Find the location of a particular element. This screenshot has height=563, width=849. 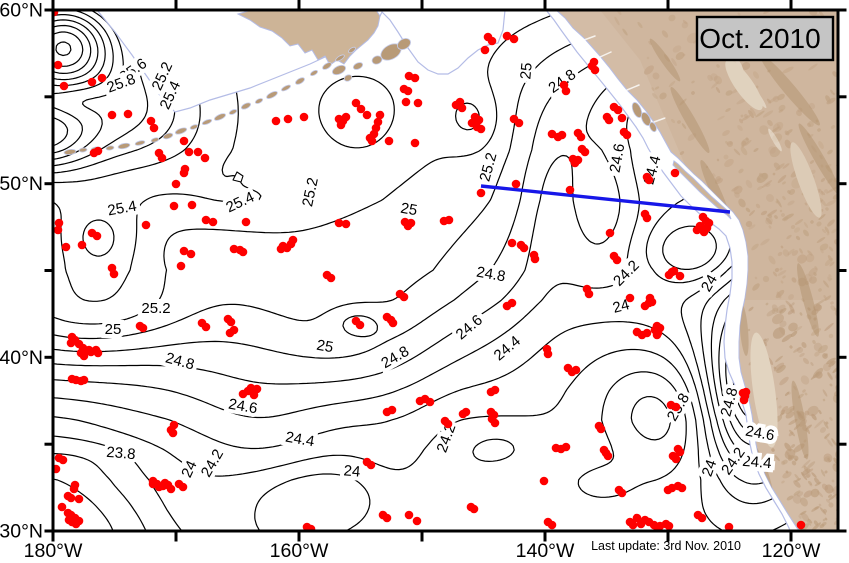

svg-text: 180°W is located at coordinates (53, 551).